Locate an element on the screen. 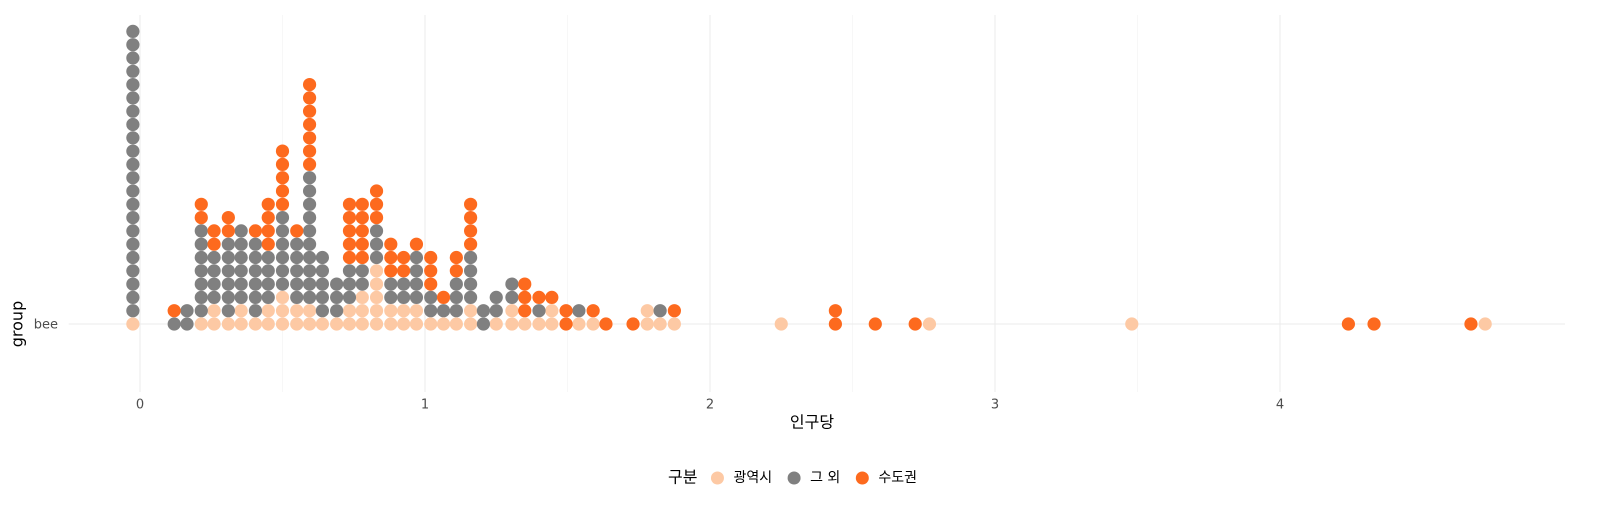 This screenshot has height=532, width=1624. legend-label: 광역시 is located at coordinates (752, 478).